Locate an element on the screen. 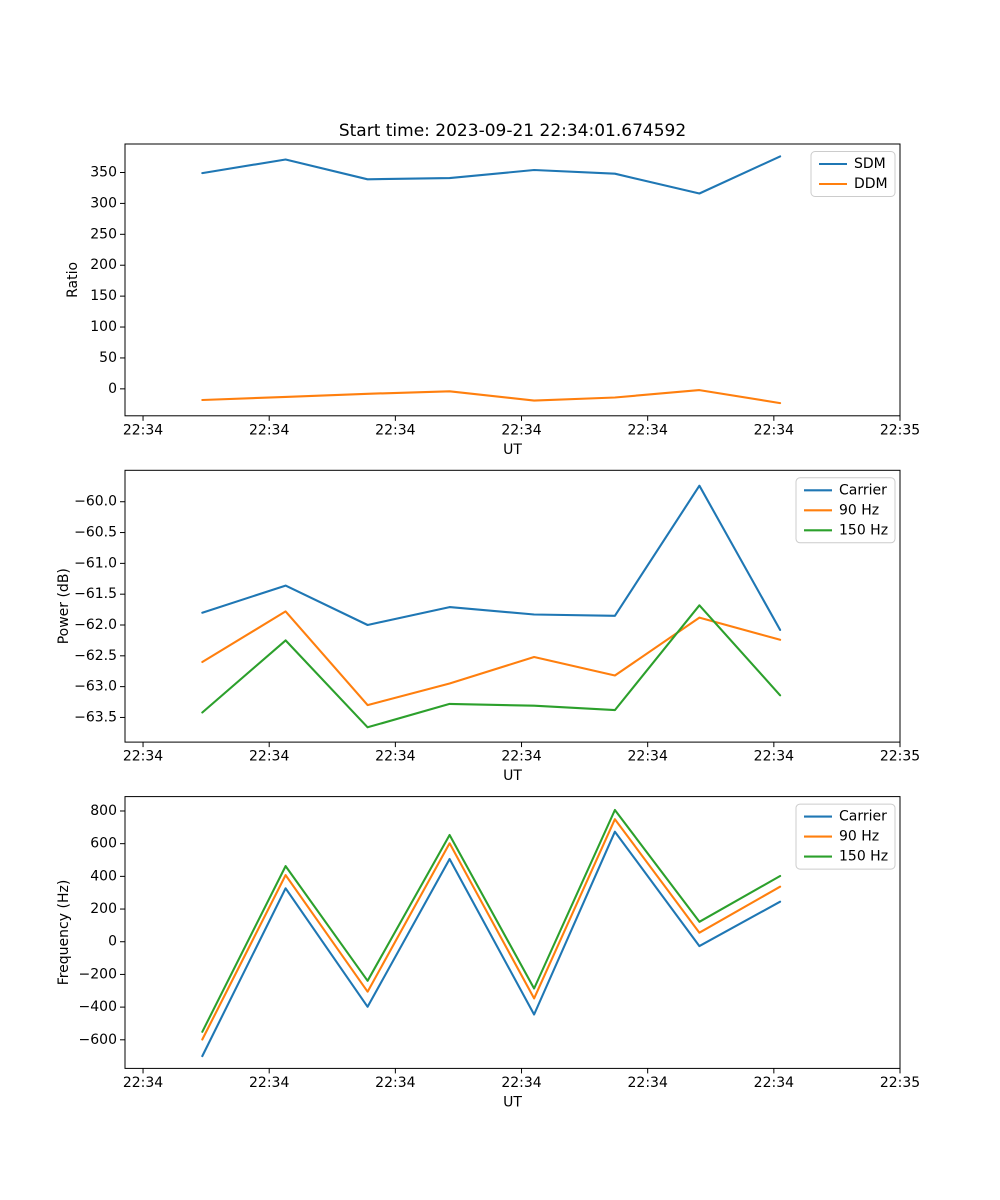 This screenshot has width=1000, height=1200. y-tick-label: −62.5 is located at coordinates (95, 656).